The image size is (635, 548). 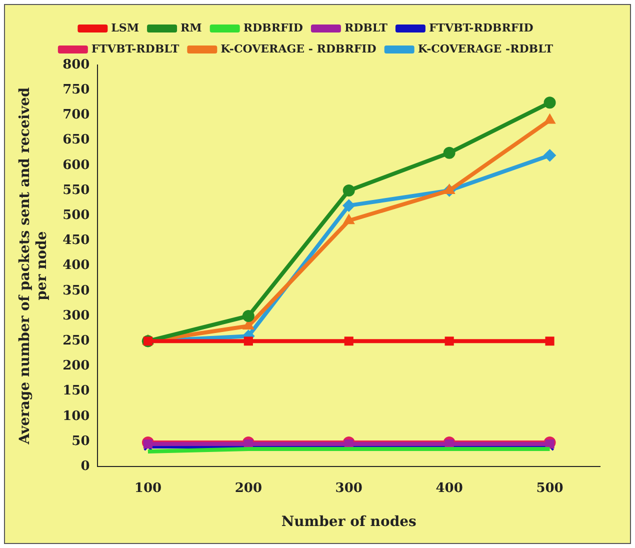 I want to click on x-tick-label: 400, so click(x=449, y=488).